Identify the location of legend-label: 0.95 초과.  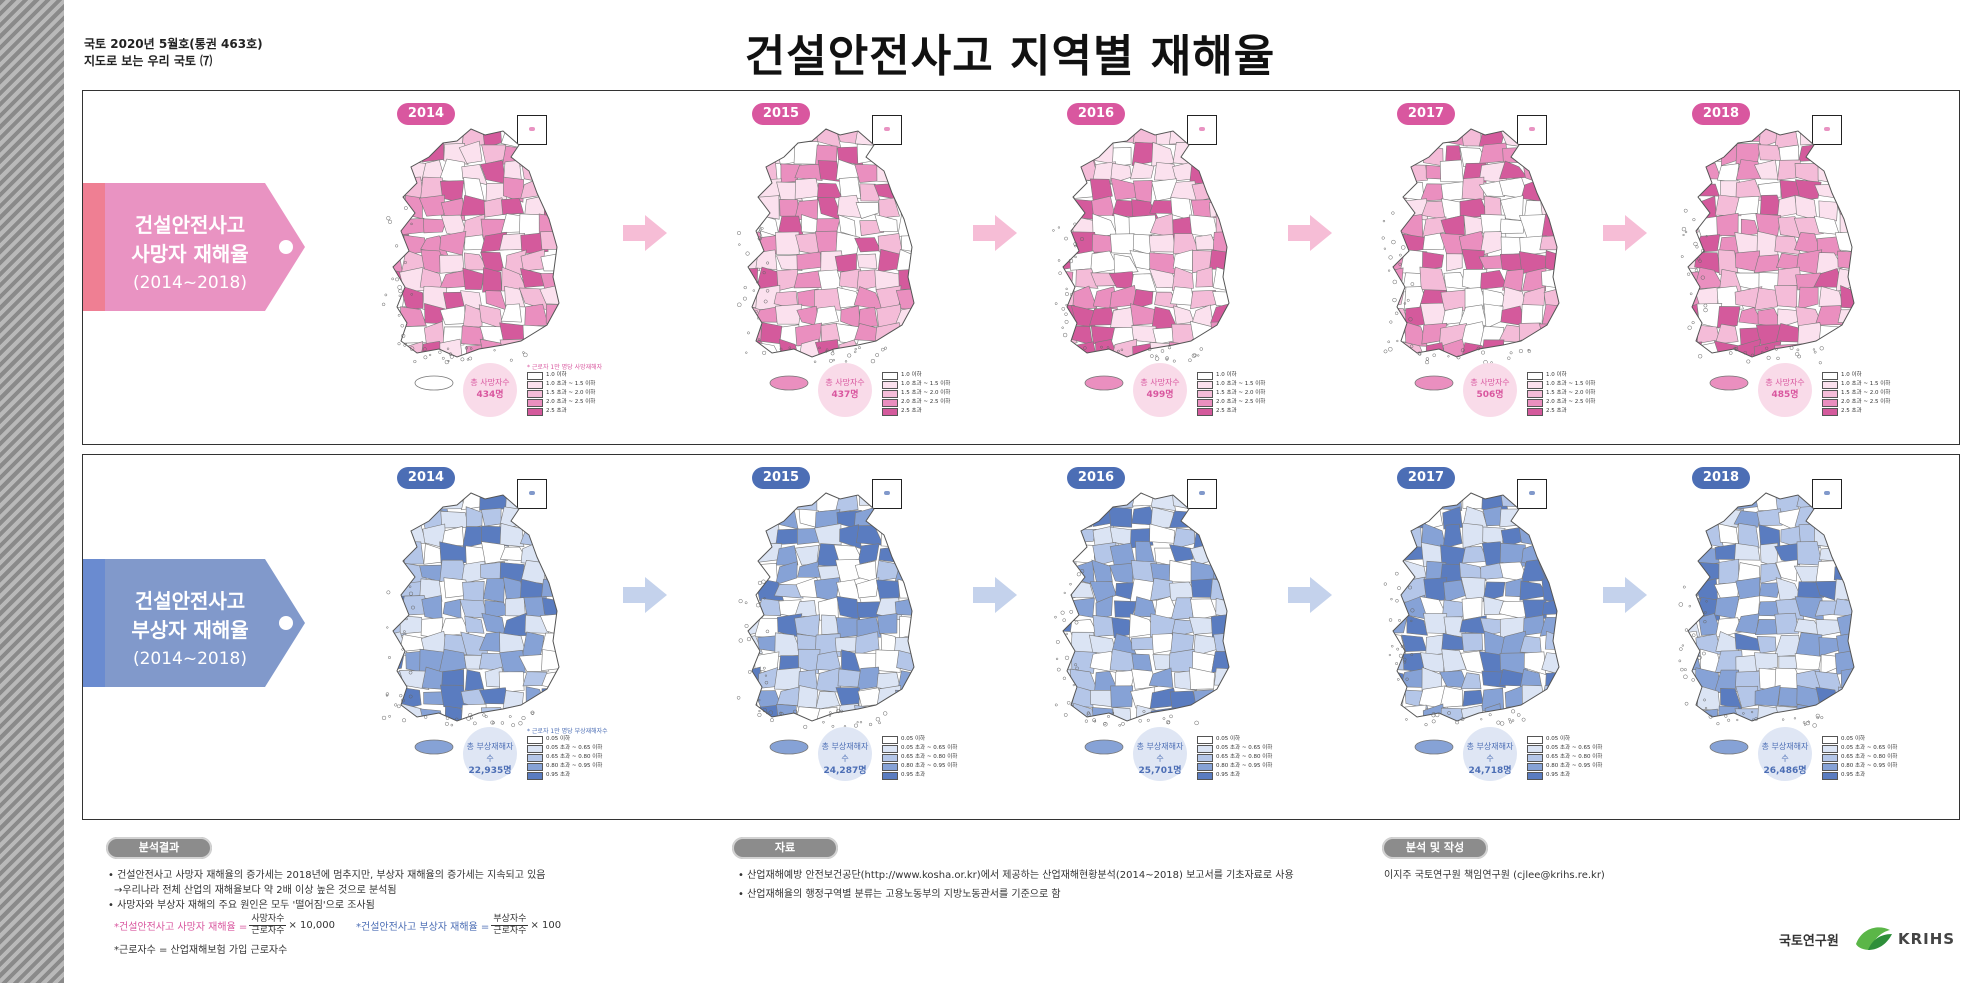
(558, 775).